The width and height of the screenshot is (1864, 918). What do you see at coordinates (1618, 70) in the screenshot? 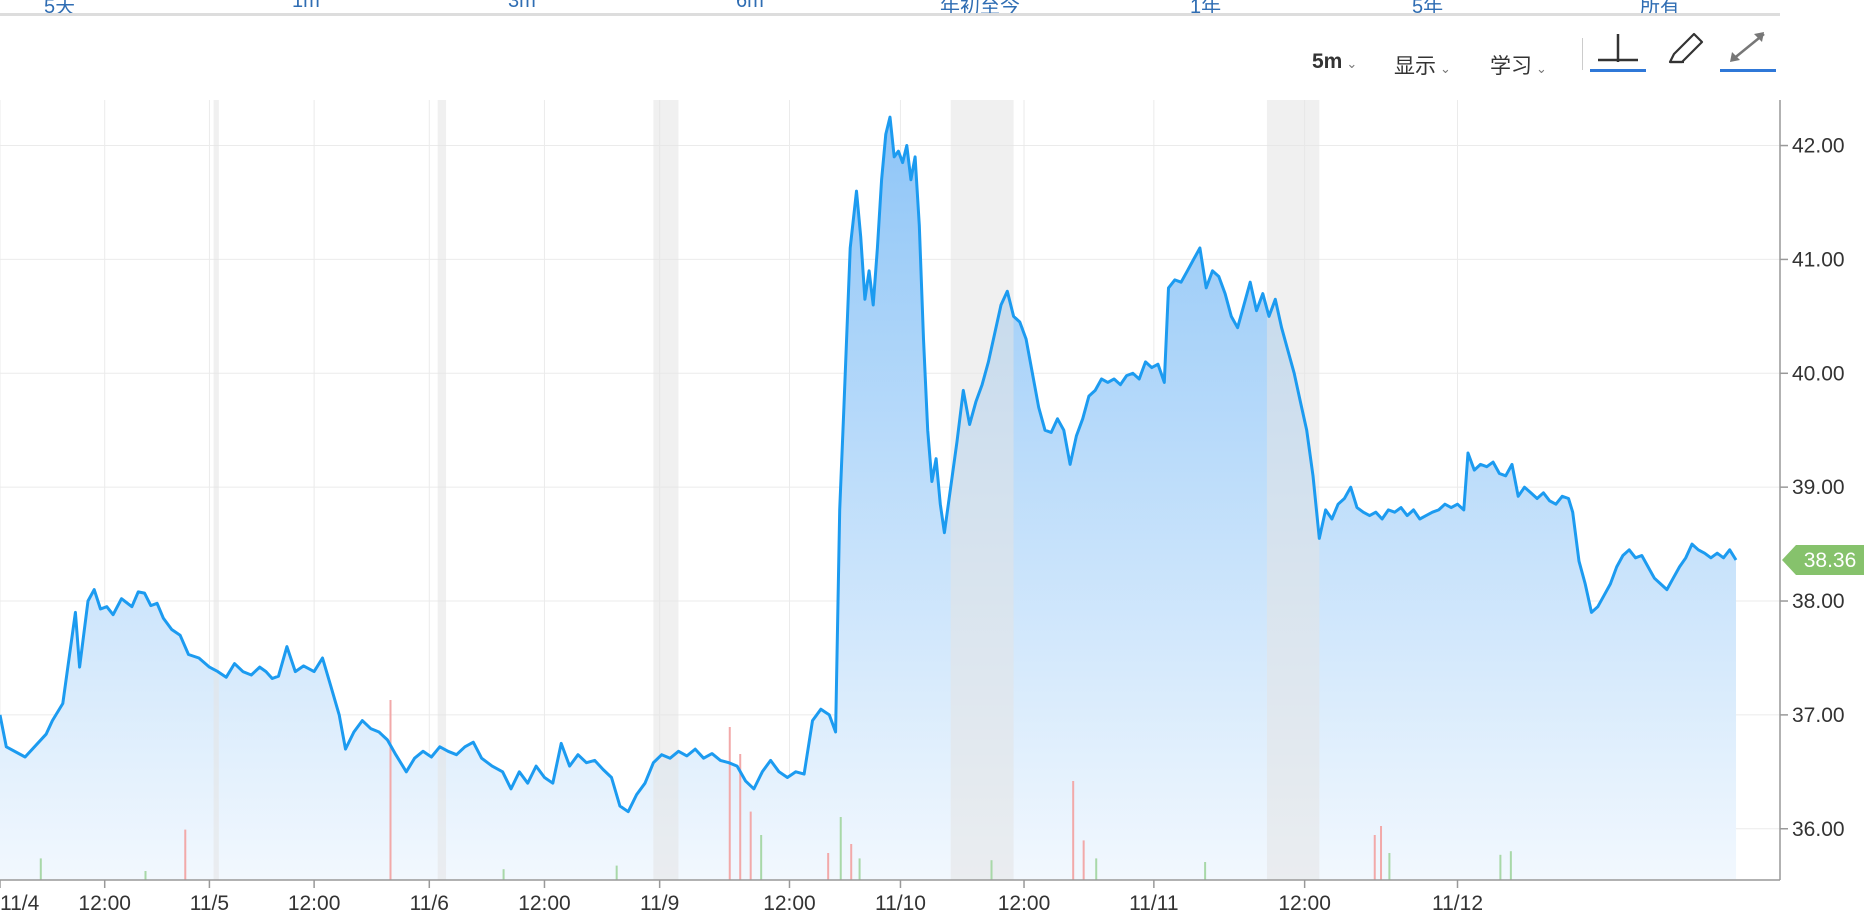
I see `crosshair-underline` at bounding box center [1618, 70].